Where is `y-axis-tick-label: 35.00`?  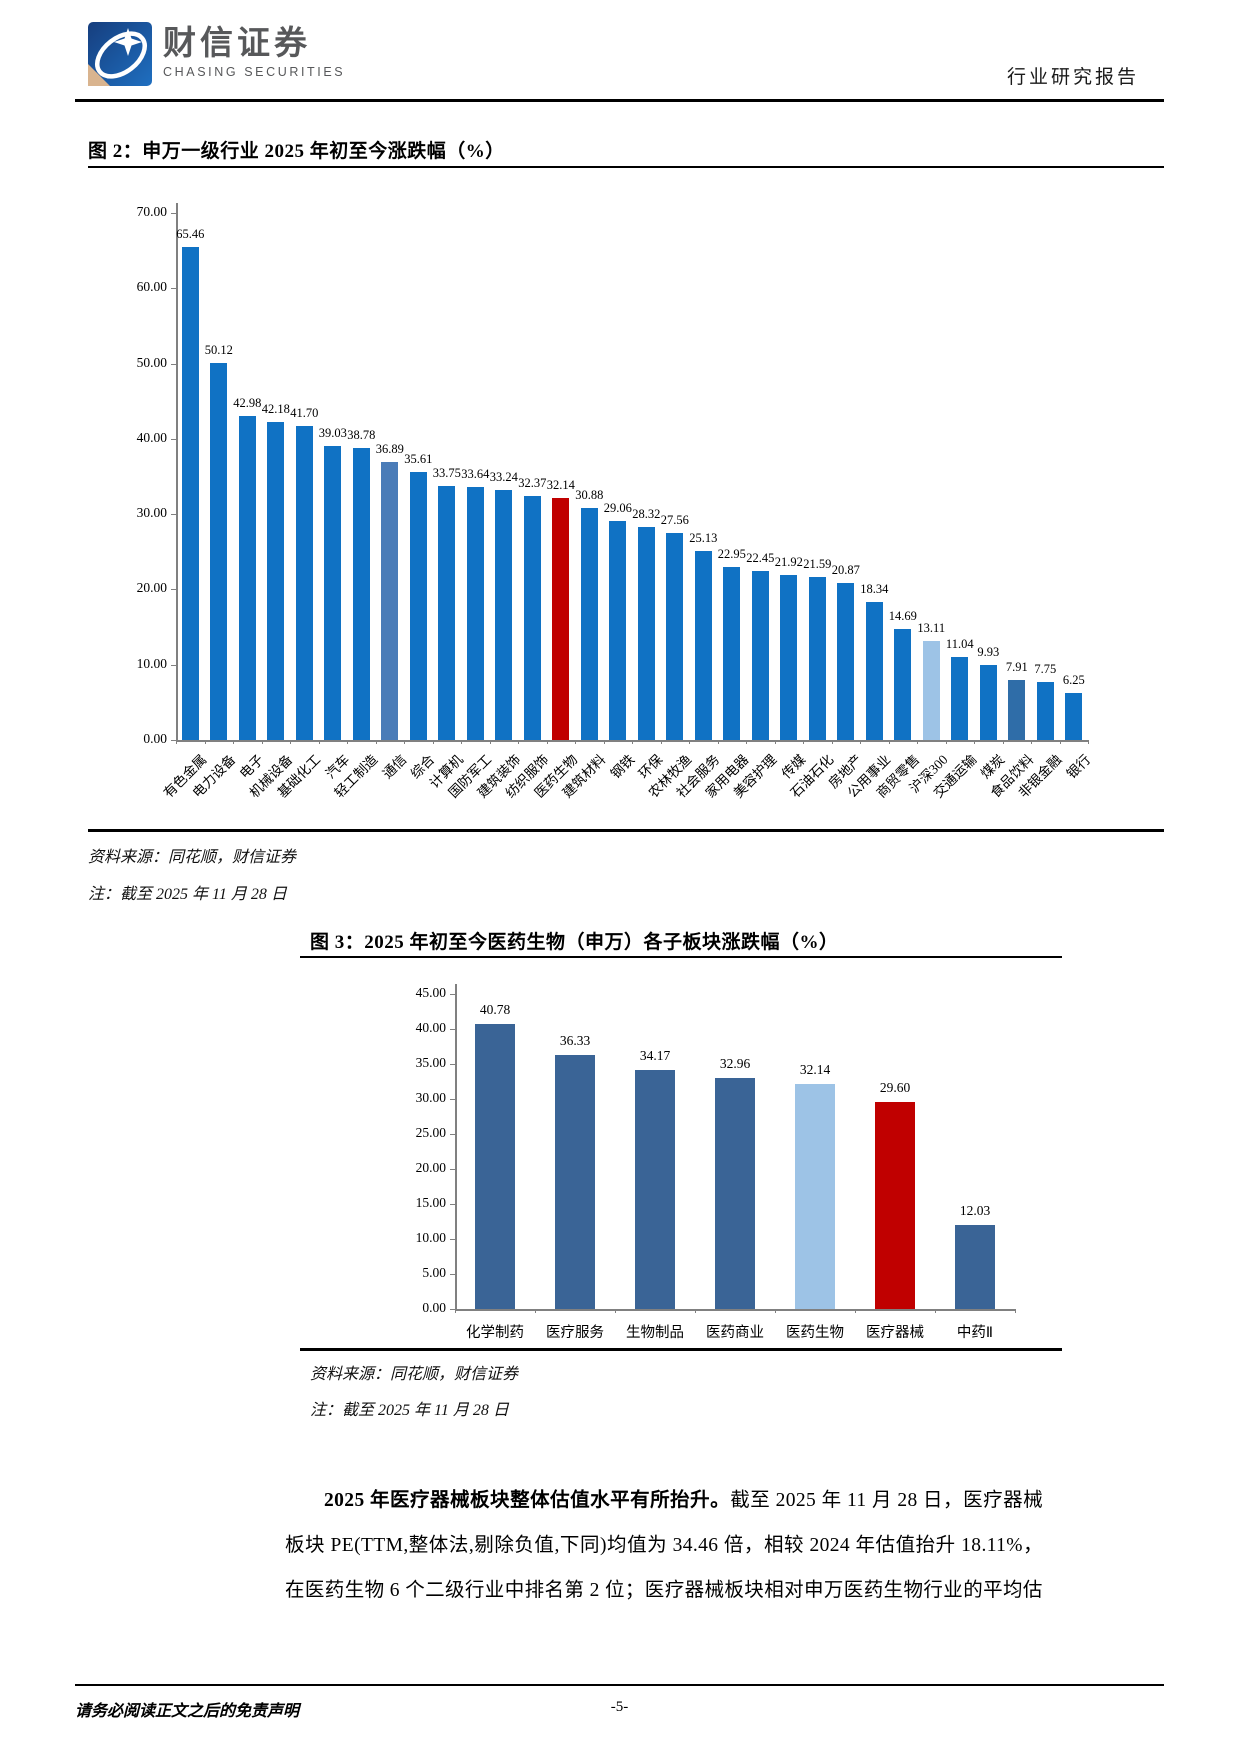 y-axis-tick-label: 35.00 is located at coordinates (430, 1062).